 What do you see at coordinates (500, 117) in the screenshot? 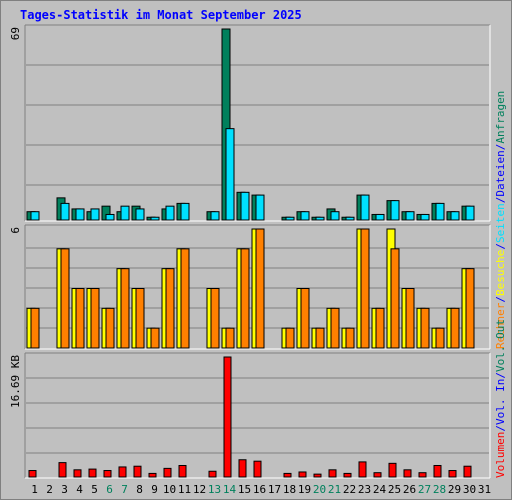
I see `legend-entry: Anfragen` at bounding box center [500, 117].